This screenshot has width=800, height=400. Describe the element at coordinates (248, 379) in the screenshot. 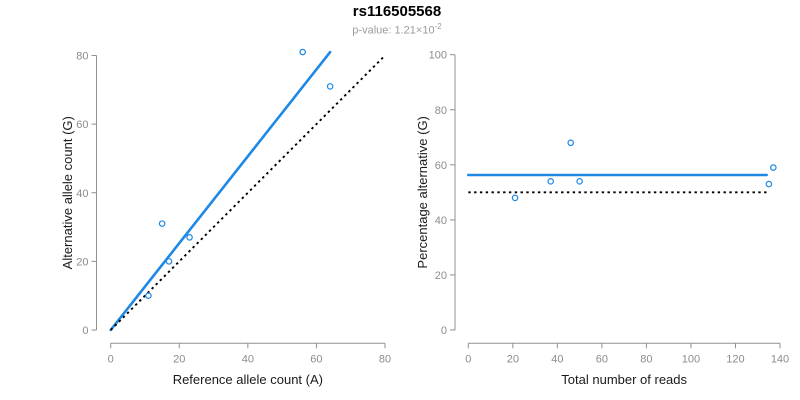

I see `x-axis-title: Reference allele count (A)` at that location.